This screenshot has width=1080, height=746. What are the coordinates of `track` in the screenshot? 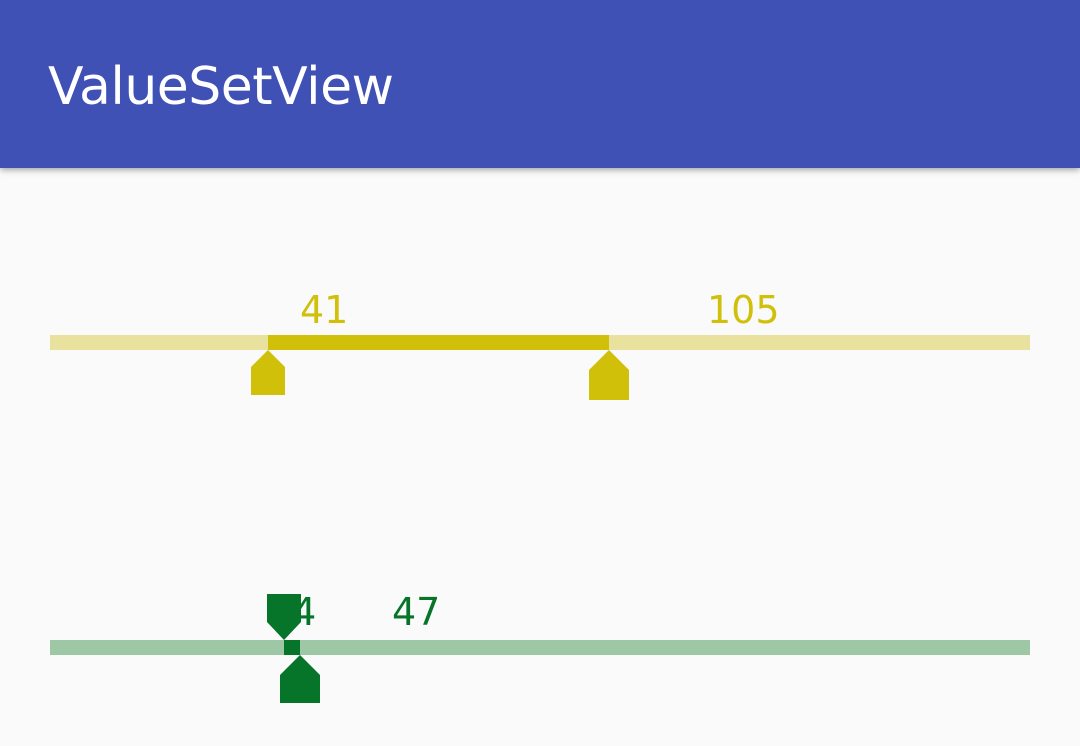 It's located at (540, 647).